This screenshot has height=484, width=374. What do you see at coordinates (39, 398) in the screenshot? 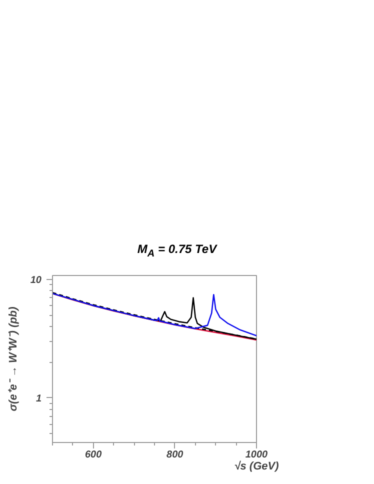
I see `y-tick-label: 1` at bounding box center [39, 398].